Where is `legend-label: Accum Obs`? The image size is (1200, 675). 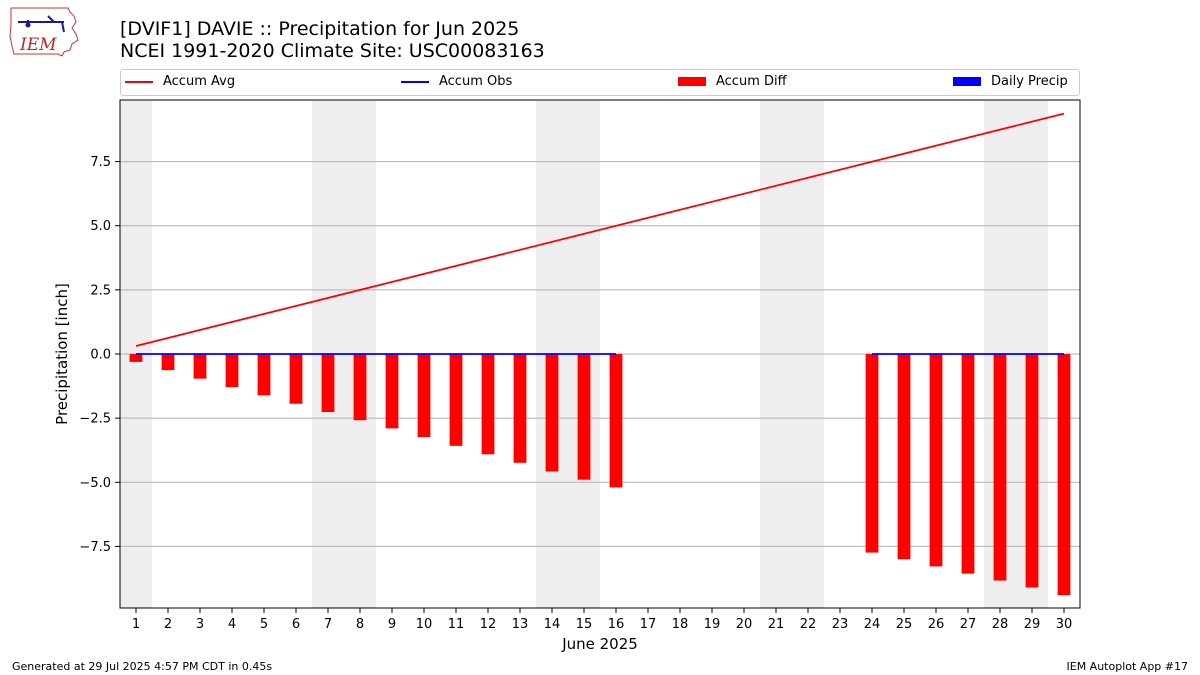 legend-label: Accum Obs is located at coordinates (476, 81).